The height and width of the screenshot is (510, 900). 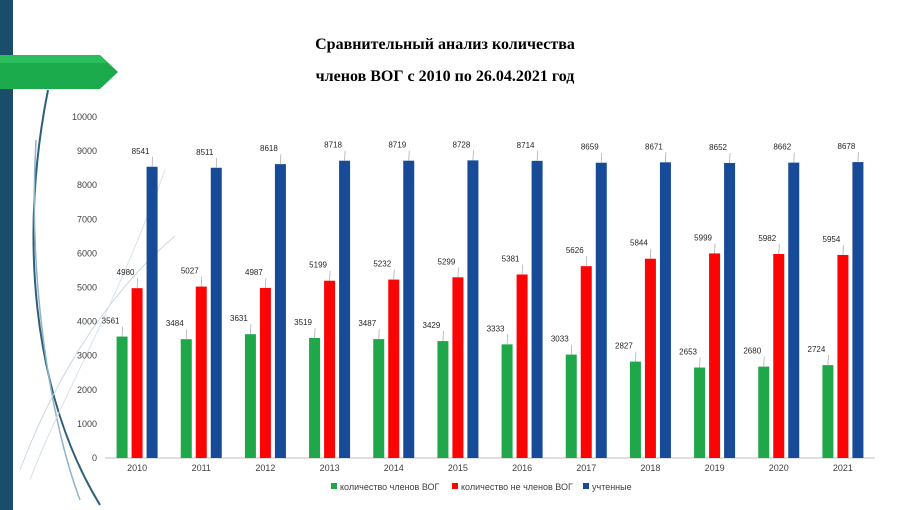 I want to click on x-tick-label: 2020, so click(x=779, y=468).